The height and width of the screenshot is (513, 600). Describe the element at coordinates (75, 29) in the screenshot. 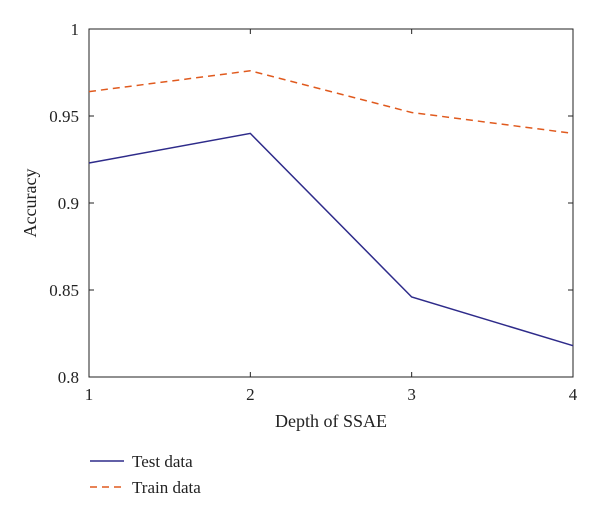

I see `y-tick-label: 1` at that location.